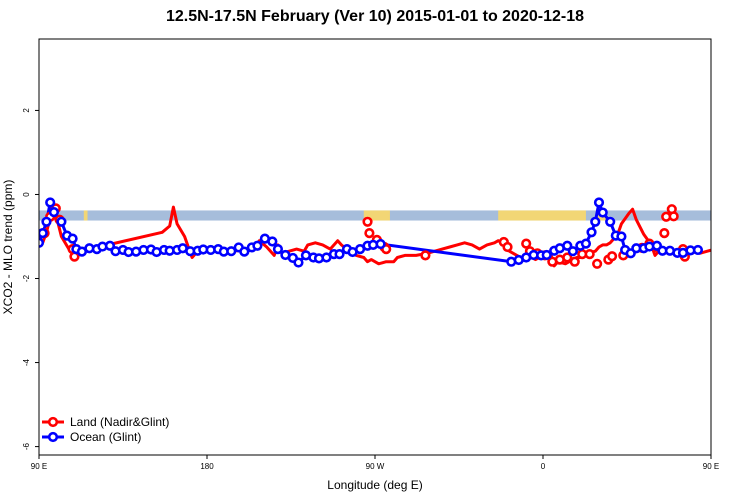 Image resolution: width=750 pixels, height=500 pixels. I want to click on y-tick-label-2: -2, so click(26, 278).